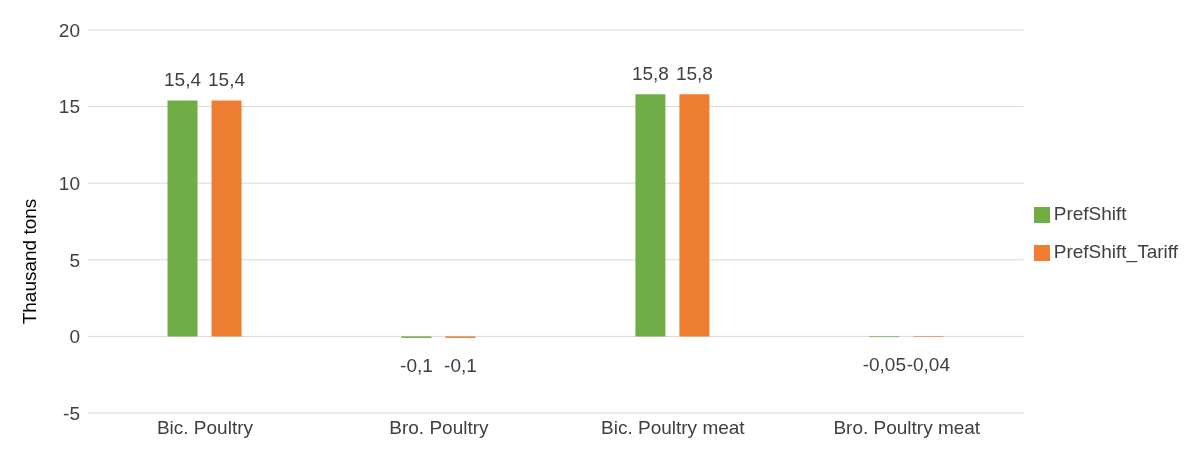 The image size is (1204, 460). Describe the element at coordinates (29, 261) in the screenshot. I see `y-axis-title: Thausand tons` at that location.